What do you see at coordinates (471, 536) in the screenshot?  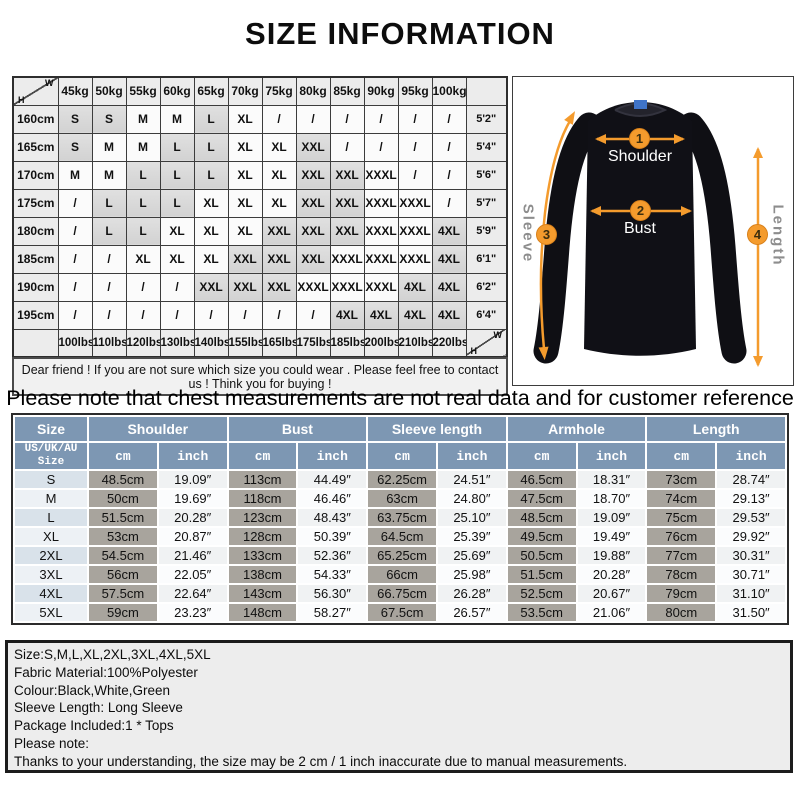 I see `detail-value-cell: 25.39″` at bounding box center [471, 536].